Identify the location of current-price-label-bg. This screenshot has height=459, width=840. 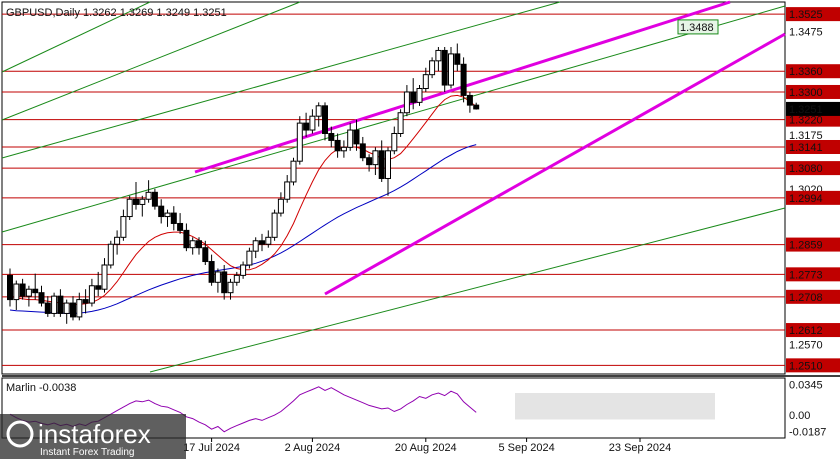
(813, 108).